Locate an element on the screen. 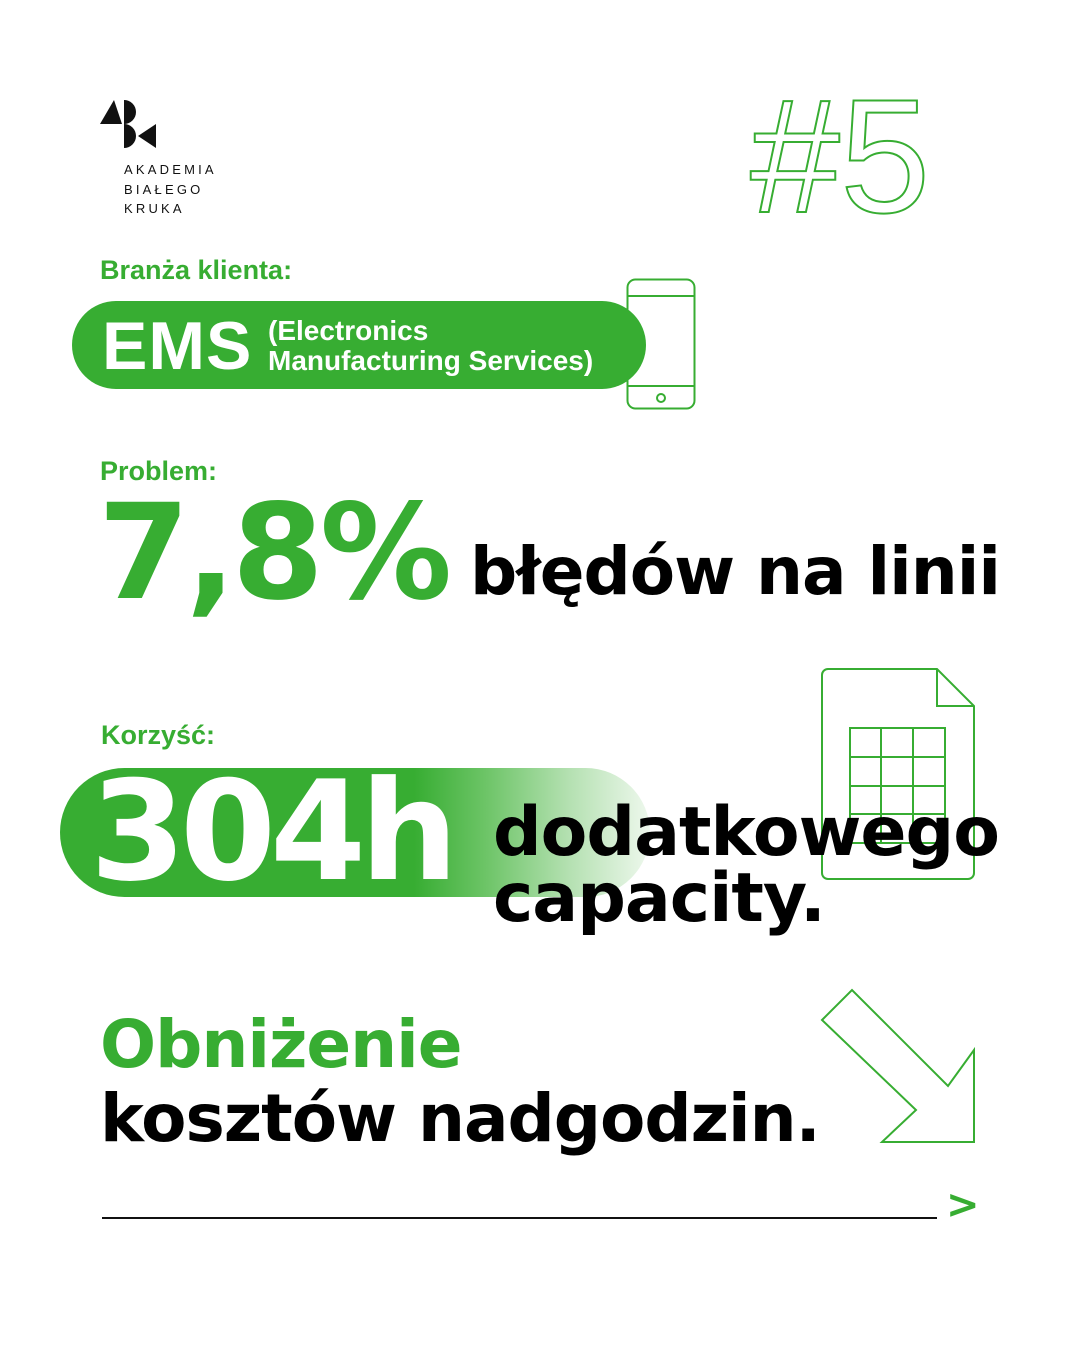 Image resolution: width=1080 pixels, height=1350 pixels. logo-line: BIAŁEGO is located at coordinates (164, 189).